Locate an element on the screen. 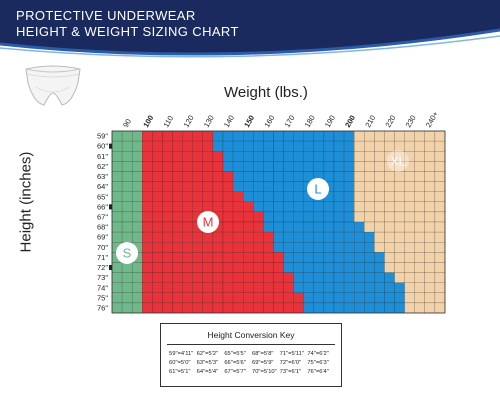 This screenshot has height=401, width=500. x-tick-label: 240+ is located at coordinates (432, 119).